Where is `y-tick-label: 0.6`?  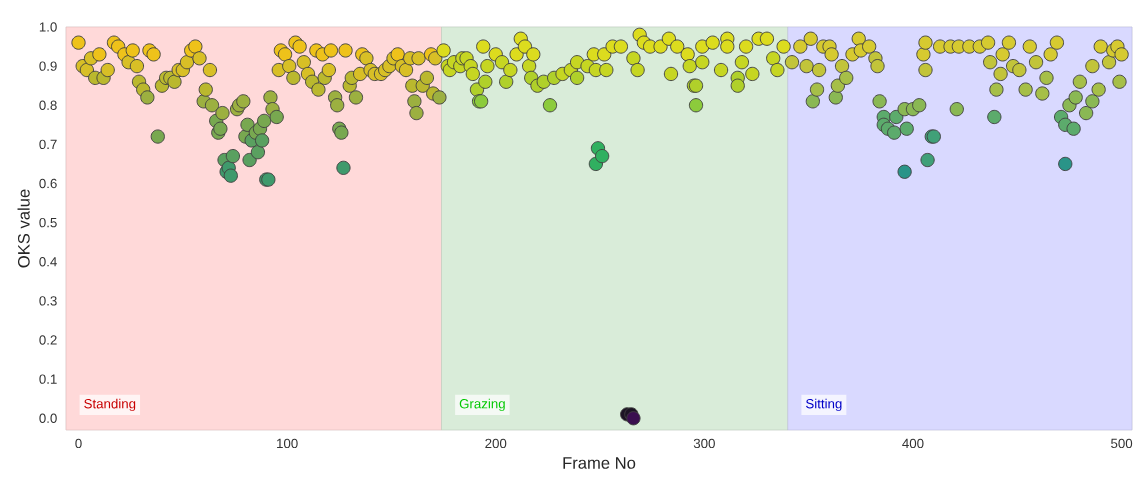
y-tick-label: 0.6 is located at coordinates (48, 183).